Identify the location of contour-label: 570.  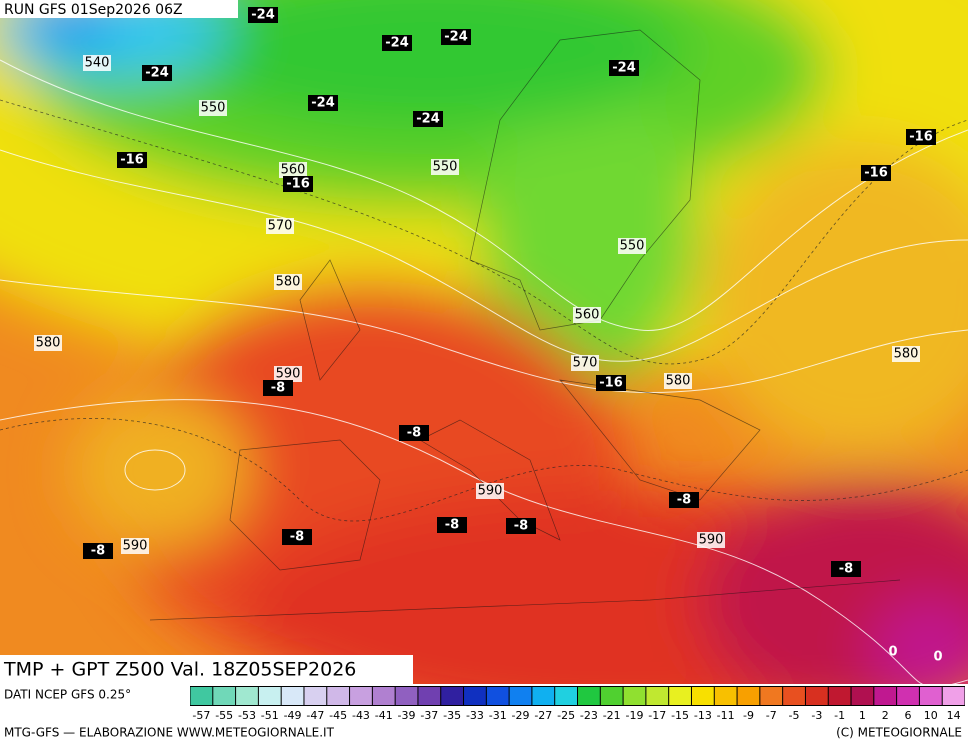
(280, 226).